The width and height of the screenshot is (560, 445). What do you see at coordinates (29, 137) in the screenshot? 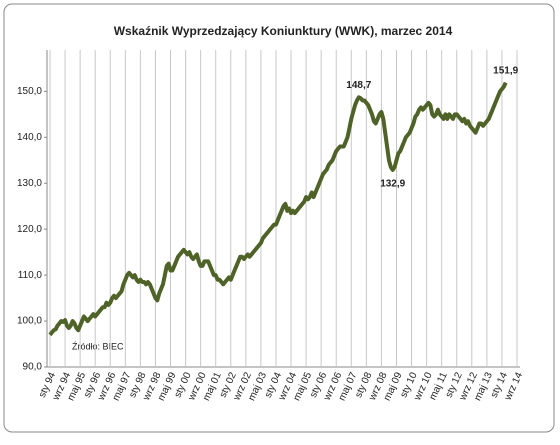
I see `y-tick-label: 140,0` at bounding box center [29, 137].